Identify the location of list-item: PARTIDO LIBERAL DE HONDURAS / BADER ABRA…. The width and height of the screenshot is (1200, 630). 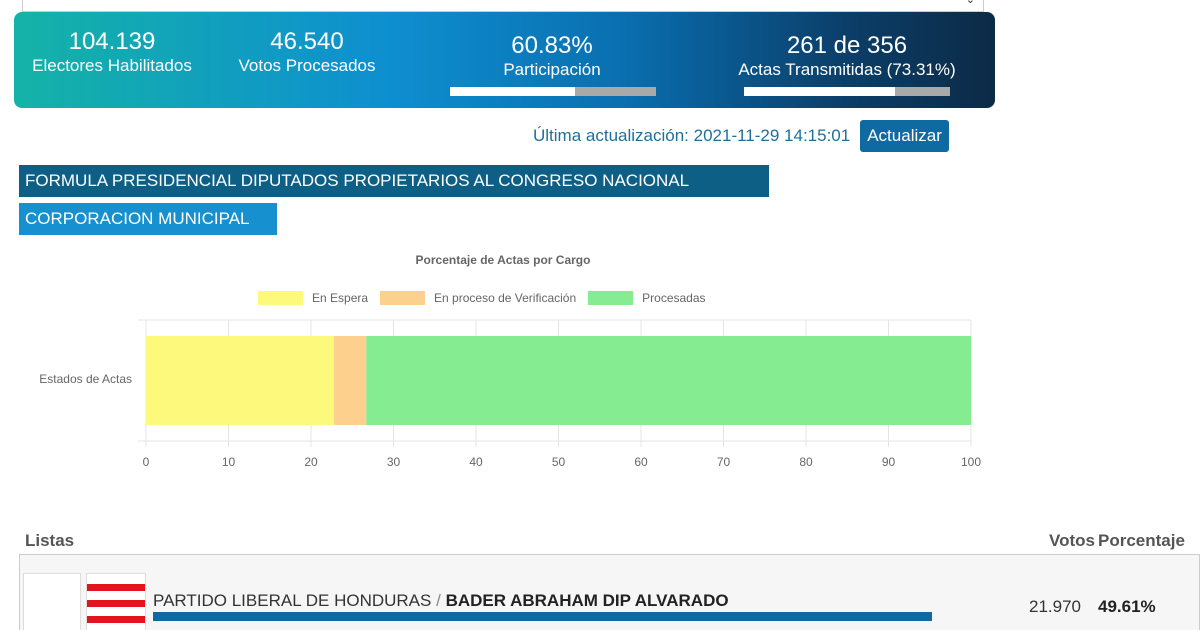
(609, 592).